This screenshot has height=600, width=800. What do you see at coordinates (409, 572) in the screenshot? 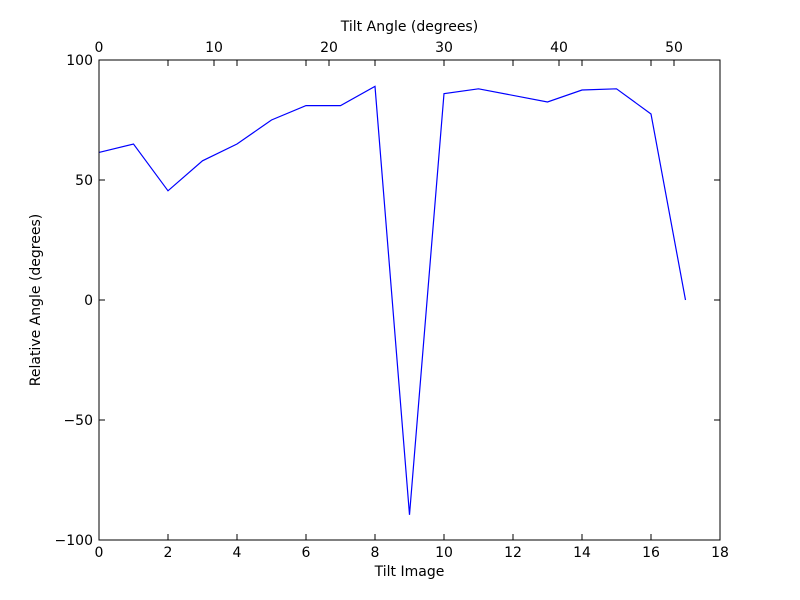
I see `x-axis-title: Tilt Image` at bounding box center [409, 572].